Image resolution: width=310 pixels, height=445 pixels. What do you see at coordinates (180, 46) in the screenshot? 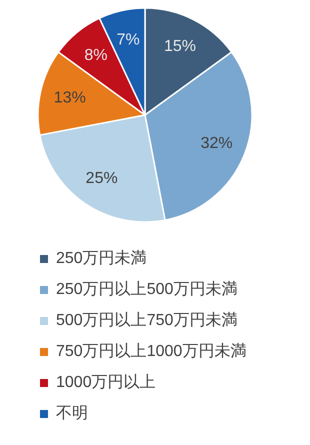
I see `data-label: 15%` at bounding box center [180, 46].